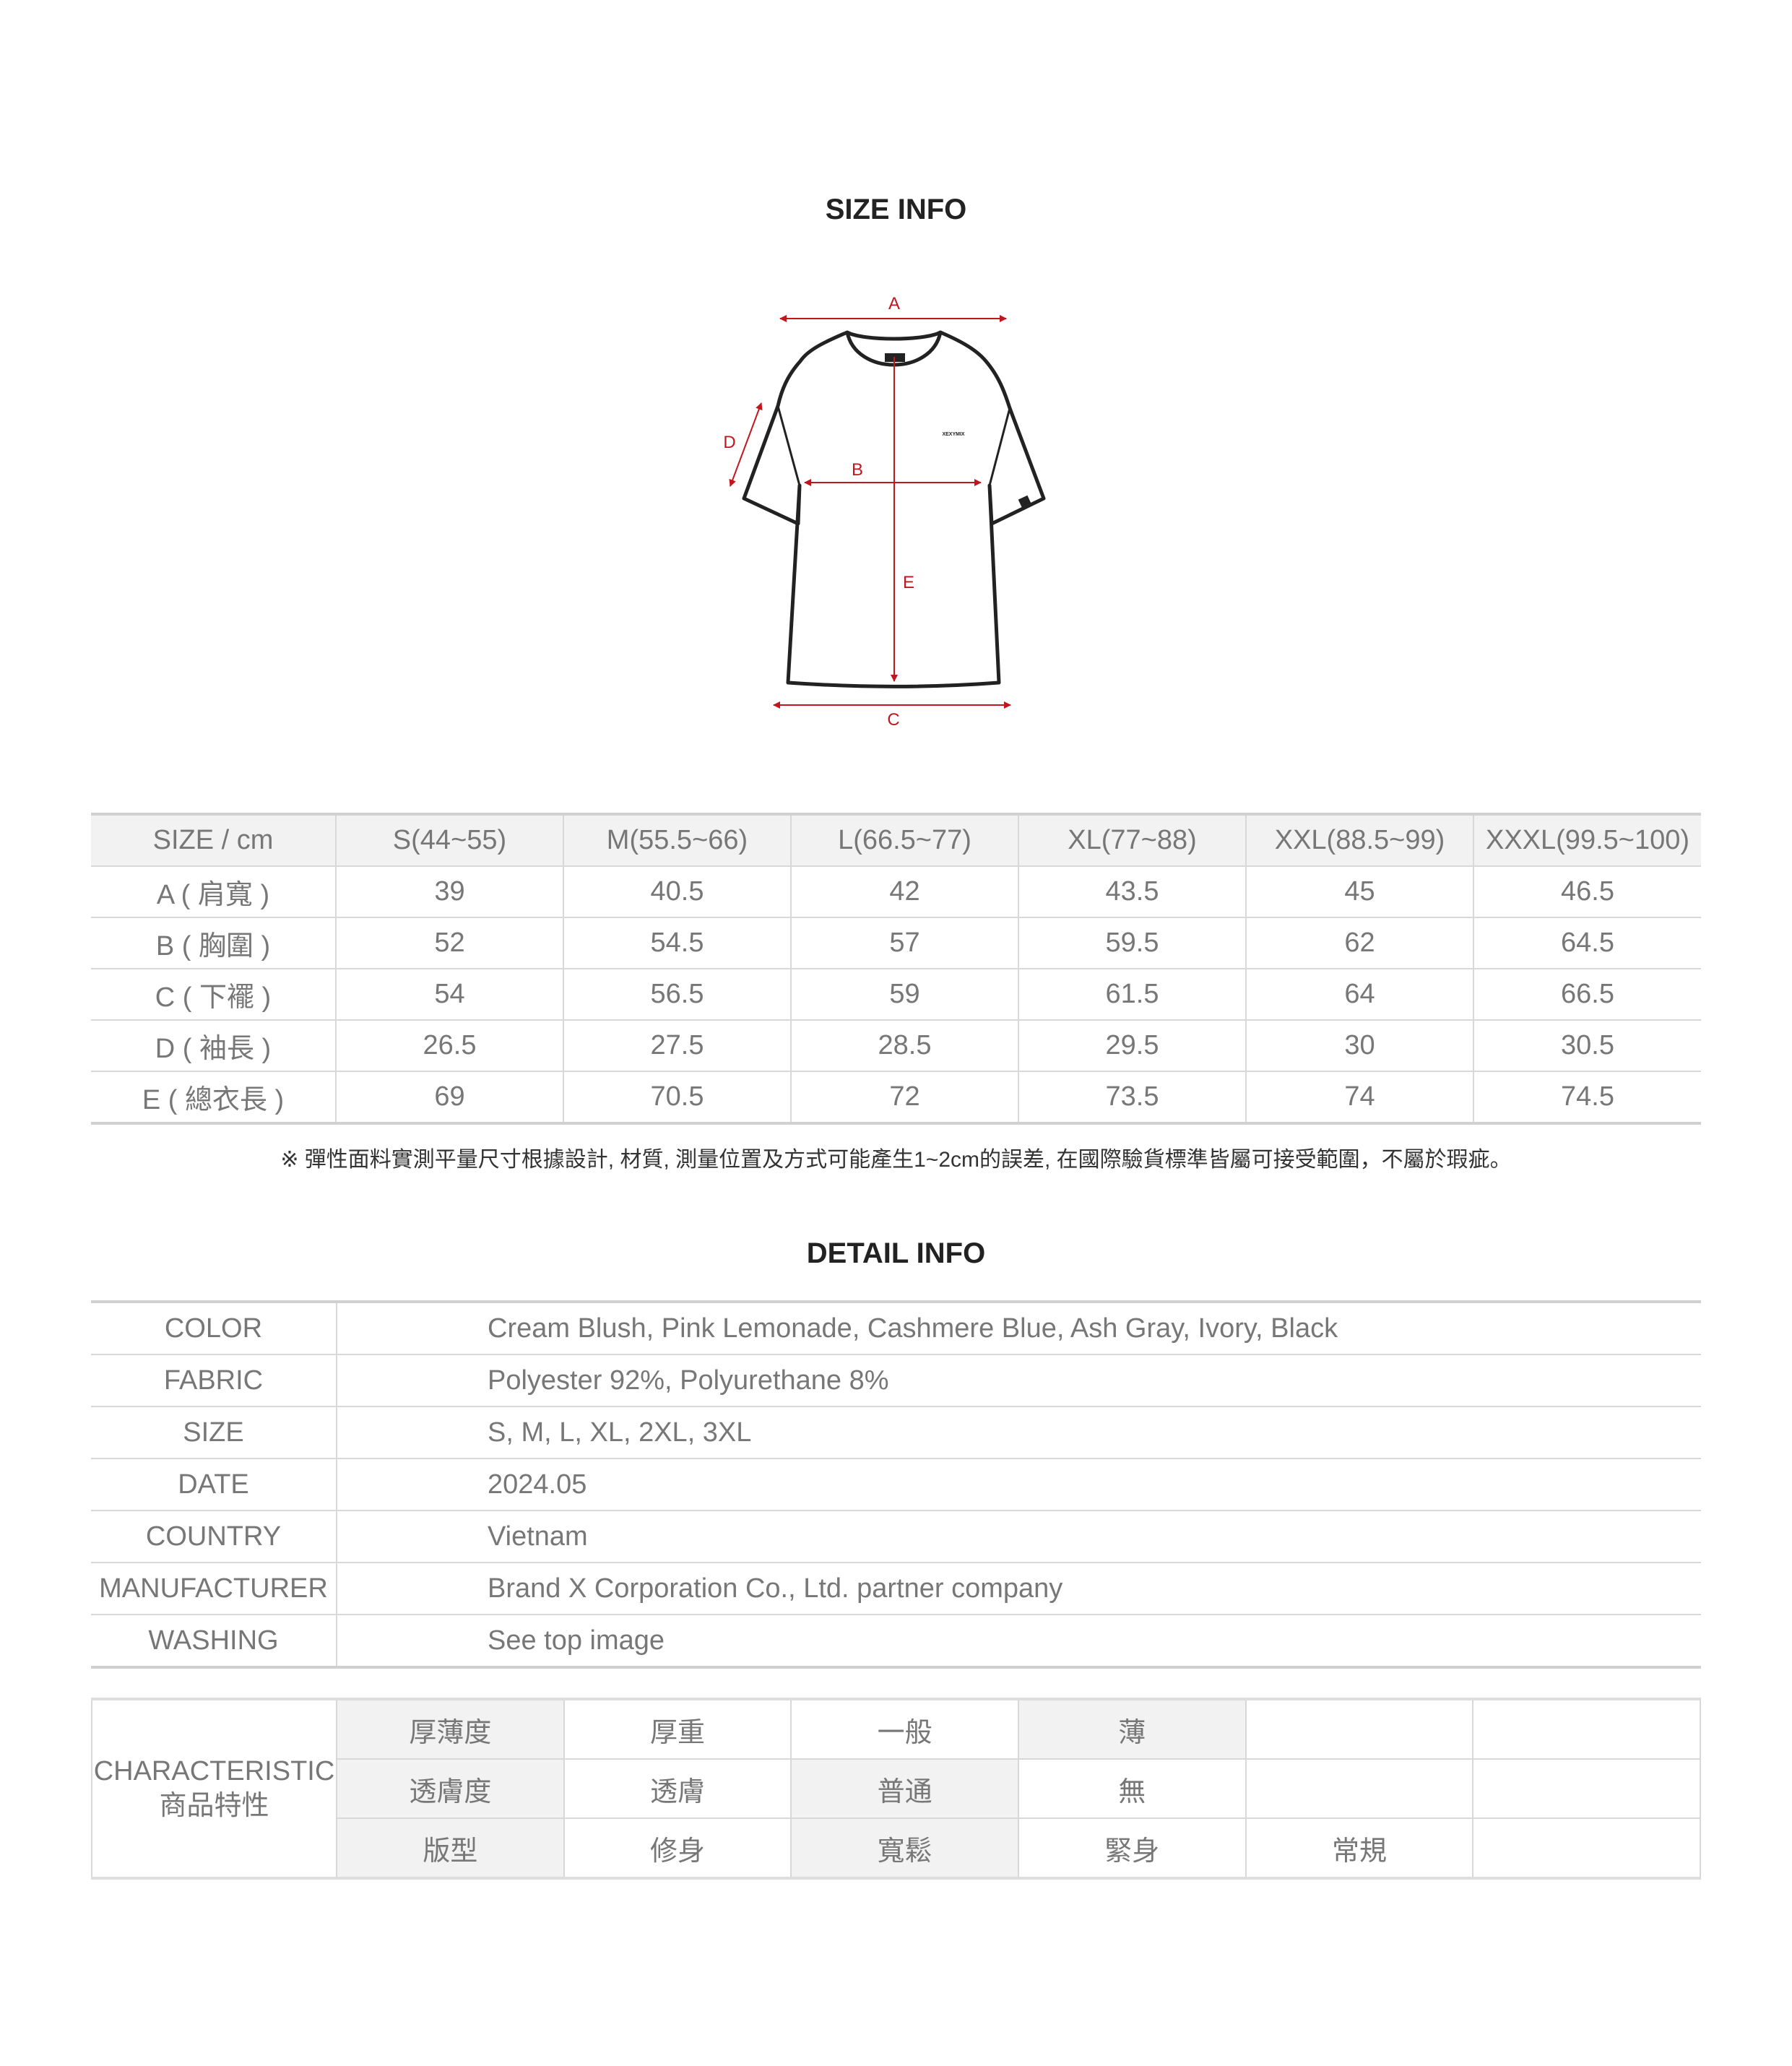  What do you see at coordinates (1025, 502) in the screenshot?
I see `sleeve-patch-icon` at bounding box center [1025, 502].